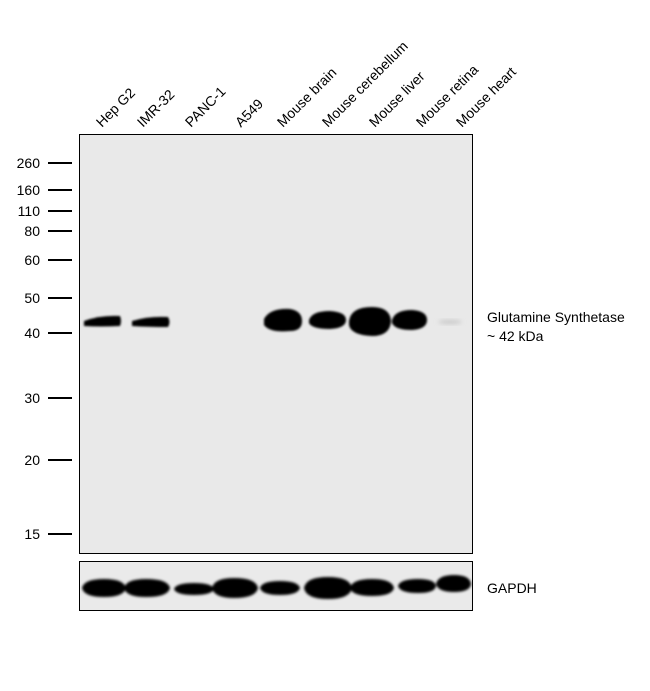 Image resolution: width=650 pixels, height=691 pixels. Describe the element at coordinates (32, 534) in the screenshot. I see `mw-label-15: 15` at that location.